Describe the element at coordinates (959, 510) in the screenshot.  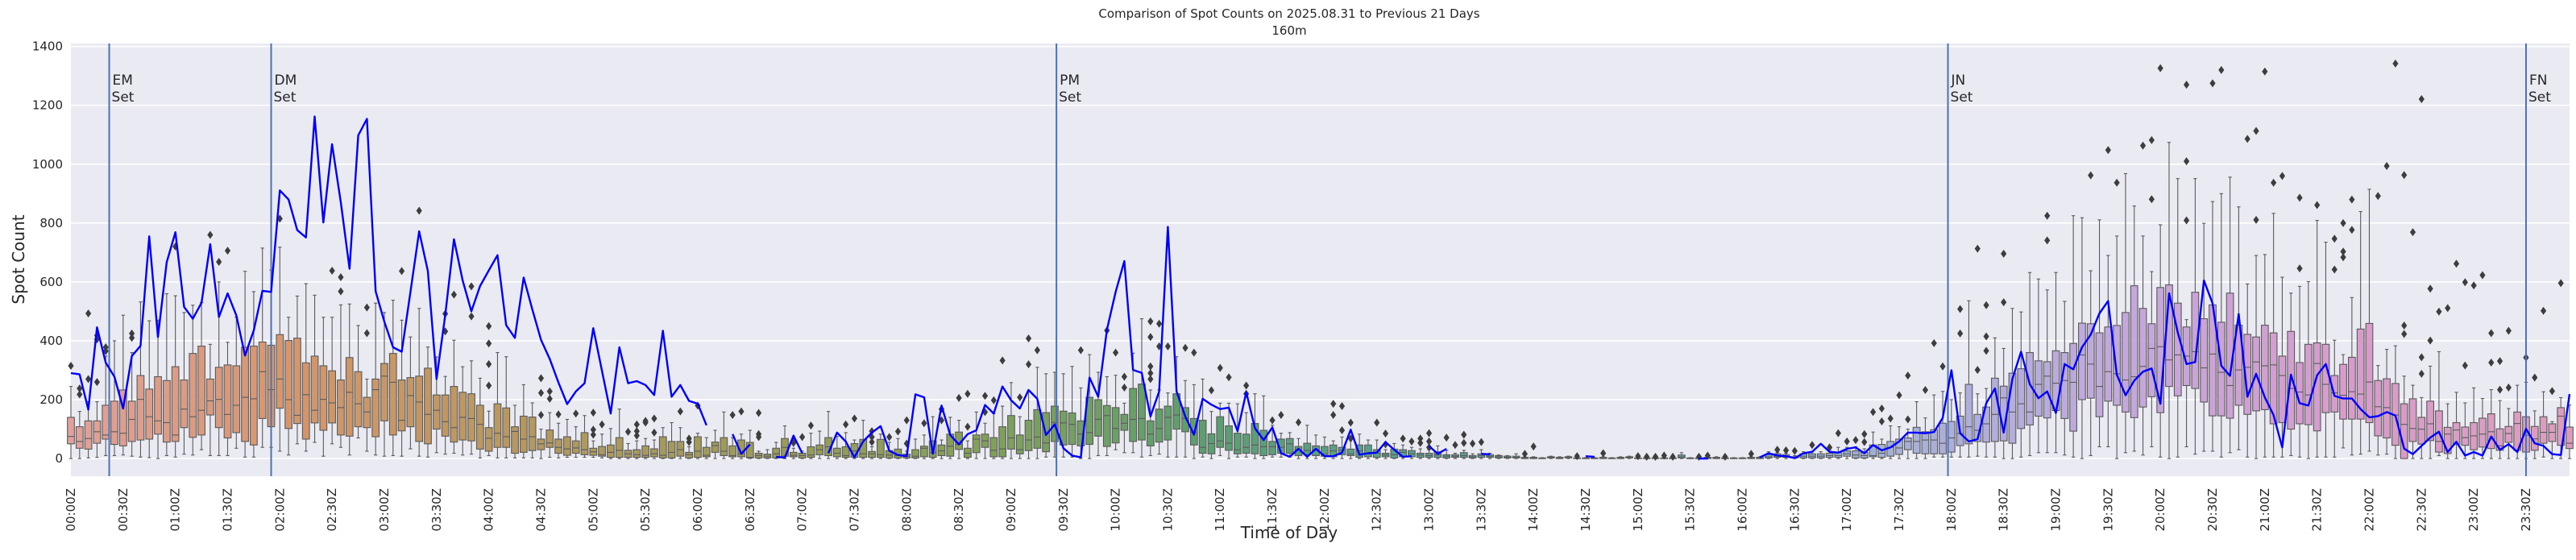
I see `x-tick-label: 08:30Z` at that location.